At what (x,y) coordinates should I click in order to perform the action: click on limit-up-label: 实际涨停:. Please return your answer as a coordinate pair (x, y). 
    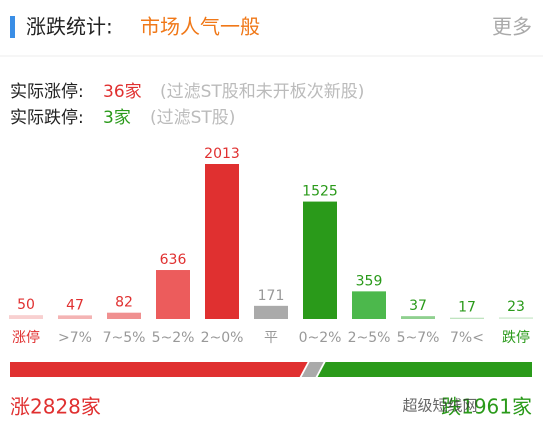
    Looking at the image, I should click on (47, 92).